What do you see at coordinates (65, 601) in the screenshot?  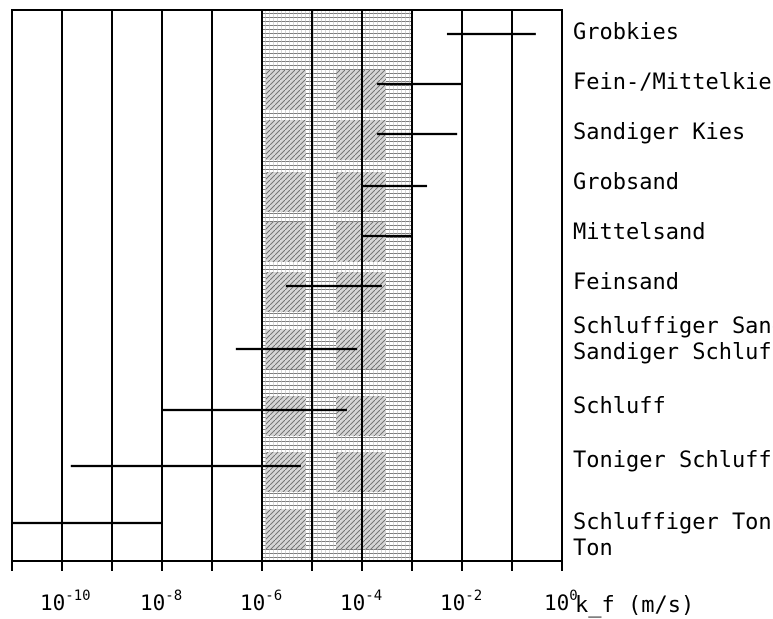 I see `tick-label: 10⁻¹⁰` at bounding box center [65, 601].